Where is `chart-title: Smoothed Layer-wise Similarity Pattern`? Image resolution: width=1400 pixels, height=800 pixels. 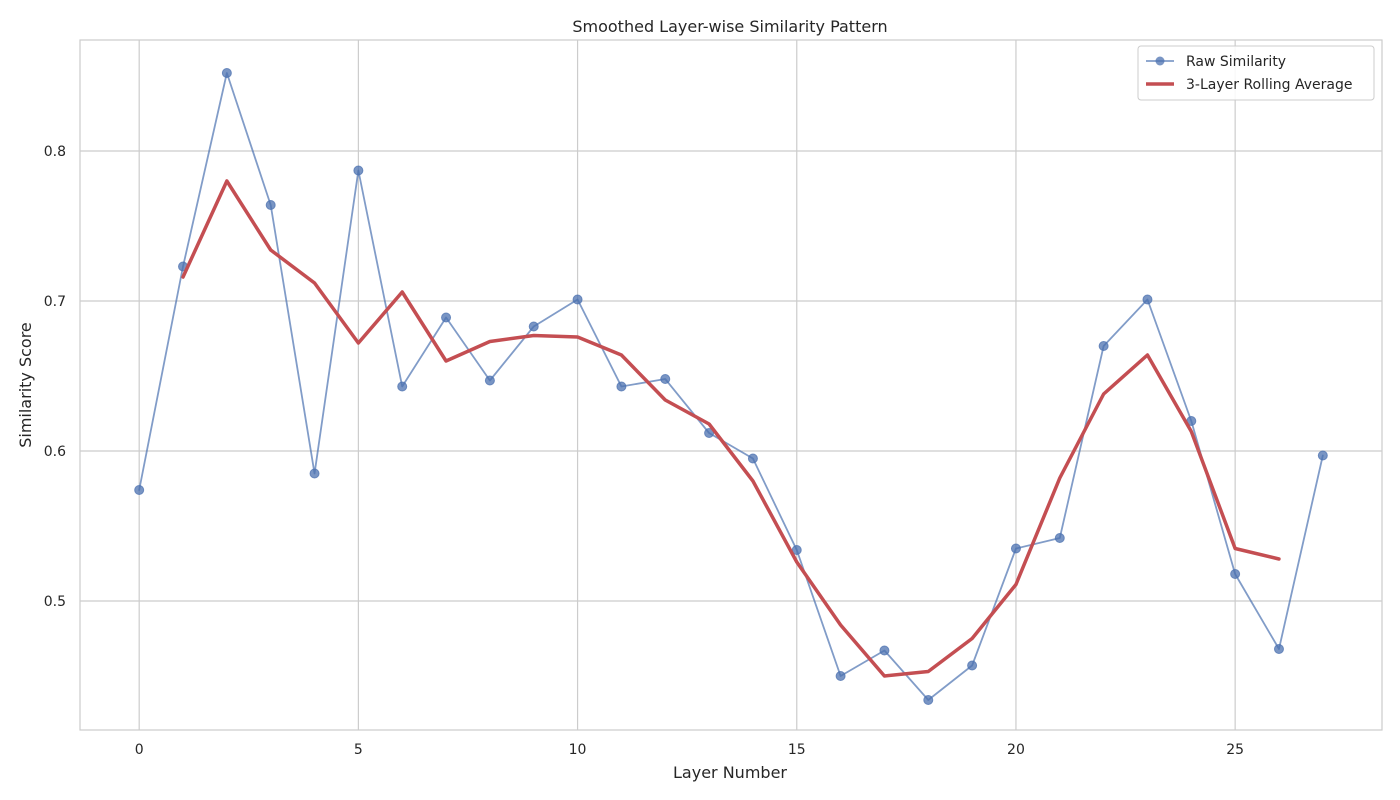 chart-title: Smoothed Layer-wise Similarity Pattern is located at coordinates (729, 26).